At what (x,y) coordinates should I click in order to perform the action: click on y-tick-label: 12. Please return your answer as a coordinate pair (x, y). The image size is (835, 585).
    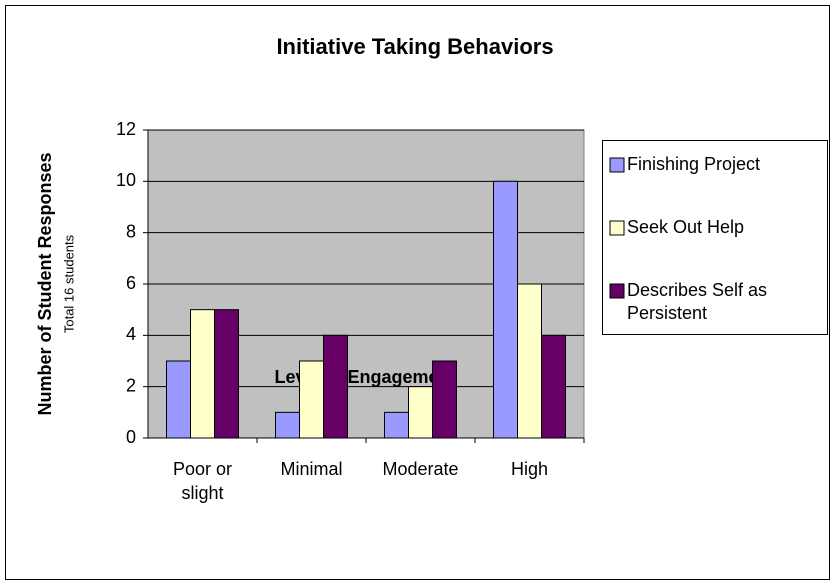
    Looking at the image, I should click on (126, 129).